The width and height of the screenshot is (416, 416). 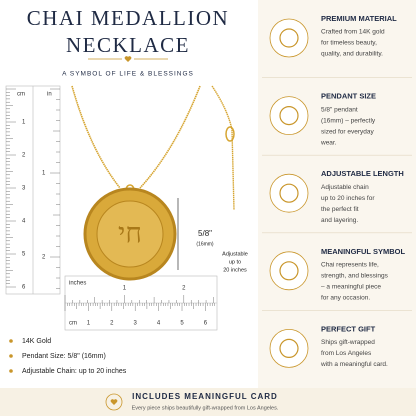 What do you see at coordinates (36, 341) in the screenshot?
I see `bullet-text: 14K Gold` at bounding box center [36, 341].